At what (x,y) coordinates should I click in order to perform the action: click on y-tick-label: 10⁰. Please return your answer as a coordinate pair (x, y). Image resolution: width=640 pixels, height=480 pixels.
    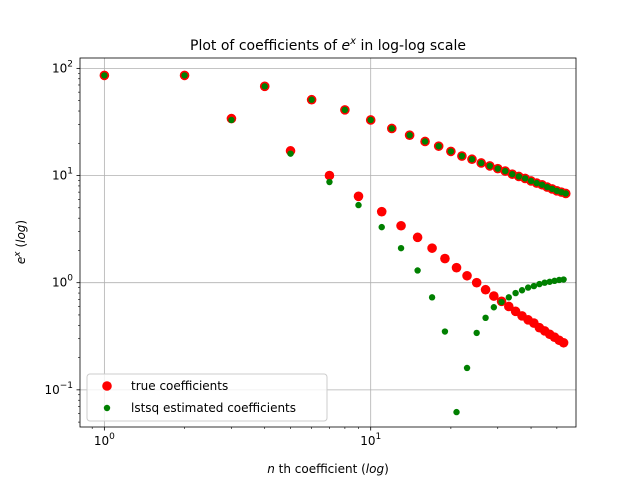
    Looking at the image, I should click on (62, 282).